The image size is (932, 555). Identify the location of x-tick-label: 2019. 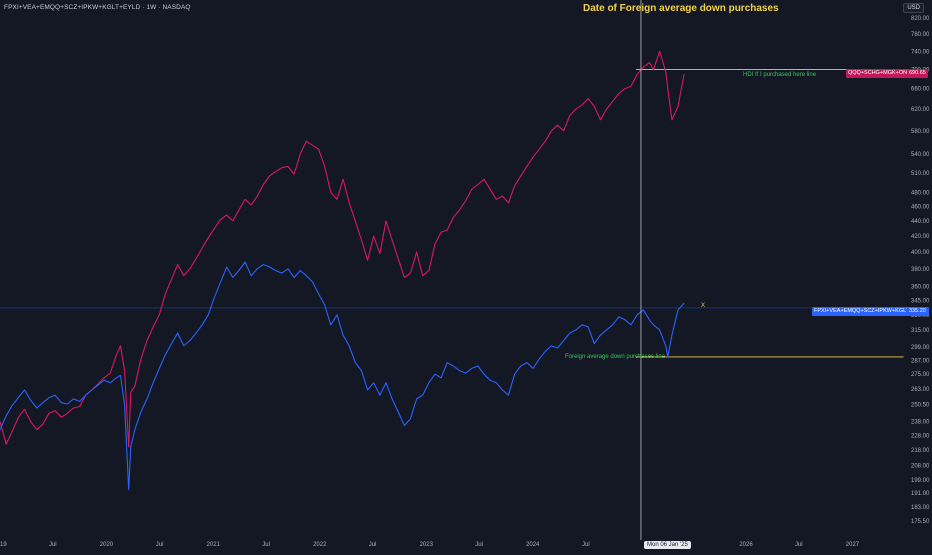
(3, 545).